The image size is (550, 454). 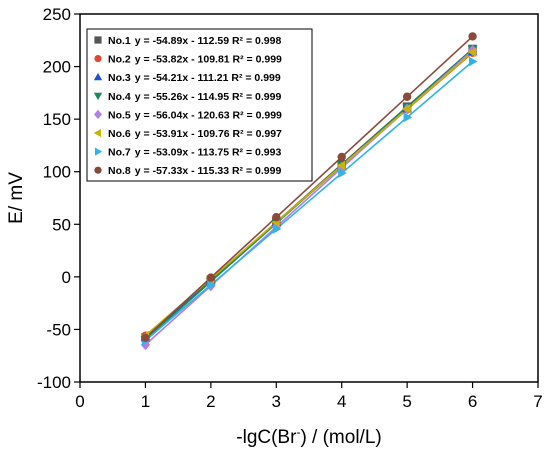 What do you see at coordinates (195, 134) in the screenshot?
I see `legend-entry: No.6 y = -53.91x - 109.76 R² = 0.997` at bounding box center [195, 134].